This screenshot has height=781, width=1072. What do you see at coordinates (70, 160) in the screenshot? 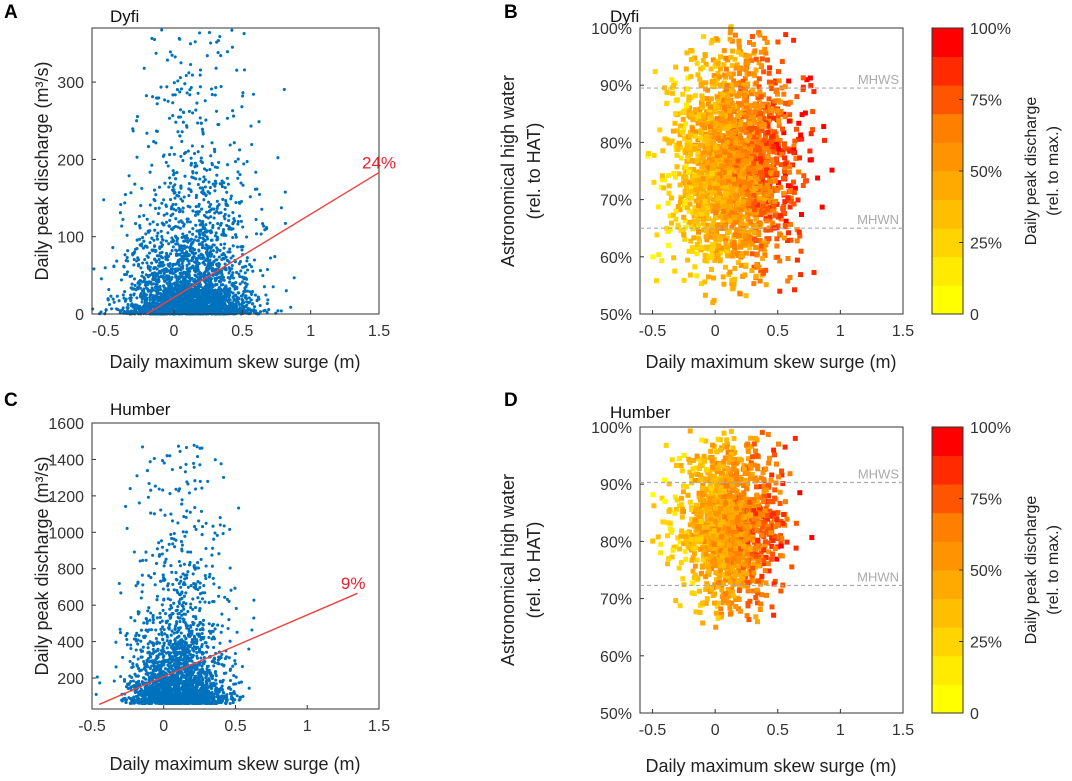
I see `panel-a-y-tick-label: 200` at bounding box center [70, 160].